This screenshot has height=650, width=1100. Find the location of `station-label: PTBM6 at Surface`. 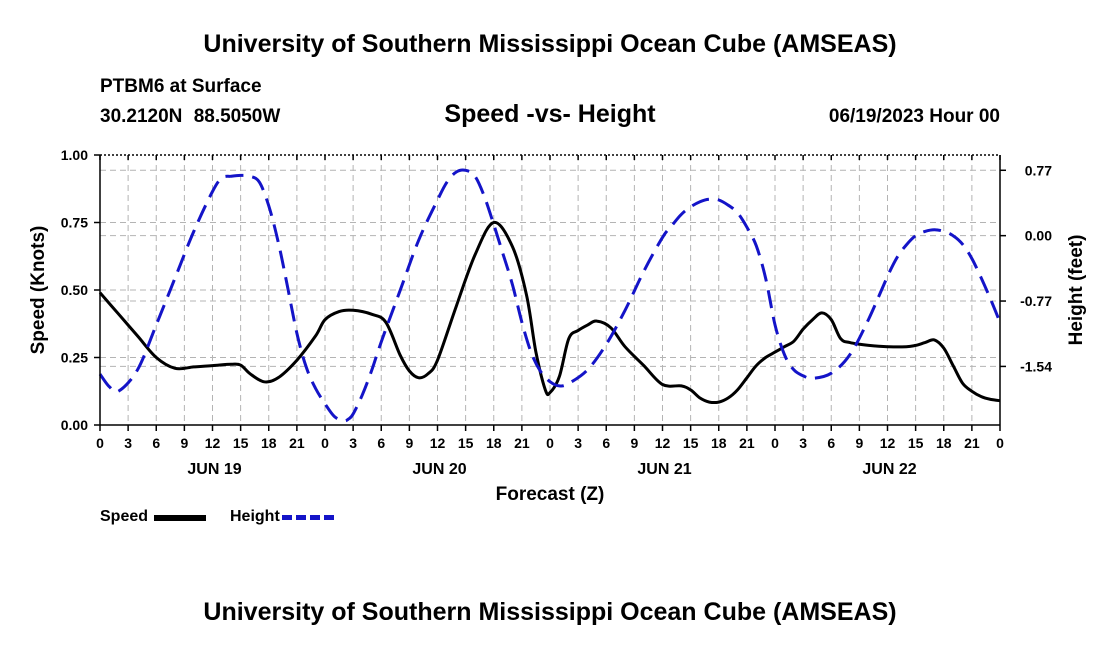

station-label: PTBM6 at Surface is located at coordinates (181, 86).